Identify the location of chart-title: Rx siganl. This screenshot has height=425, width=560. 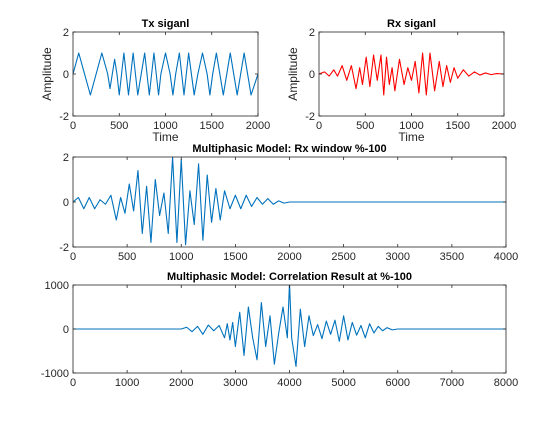
(411, 24).